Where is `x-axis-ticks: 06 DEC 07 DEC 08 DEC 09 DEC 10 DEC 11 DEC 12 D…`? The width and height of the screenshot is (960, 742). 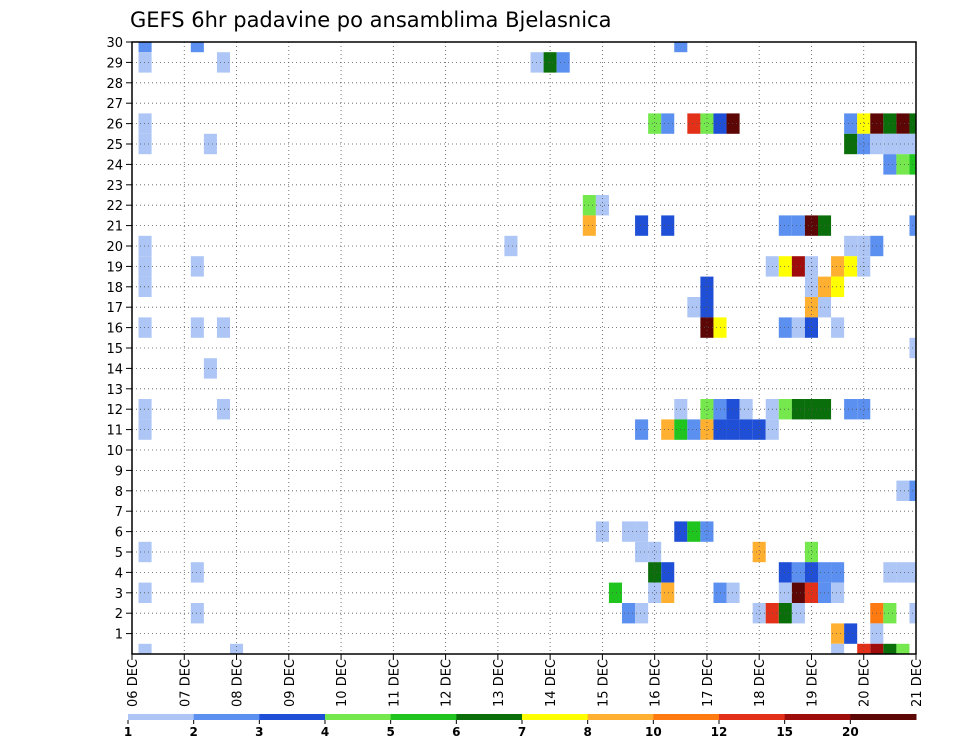 x-axis-ticks: 06 DEC 07 DEC 08 DEC 09 DEC 10 DEC 11 DEC 12 D… is located at coordinates (525, 680).